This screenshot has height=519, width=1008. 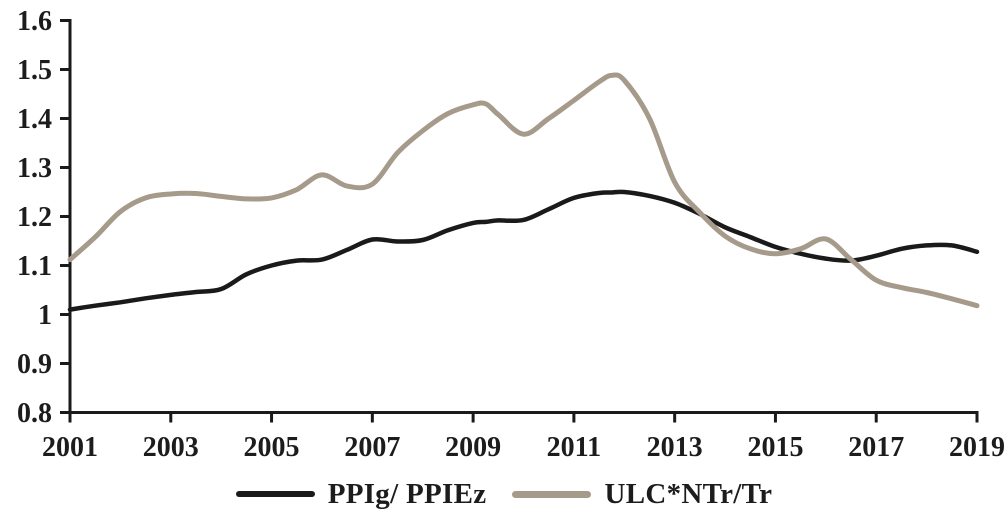 I want to click on x-tick-label-2019: 2019, so click(x=977, y=447).